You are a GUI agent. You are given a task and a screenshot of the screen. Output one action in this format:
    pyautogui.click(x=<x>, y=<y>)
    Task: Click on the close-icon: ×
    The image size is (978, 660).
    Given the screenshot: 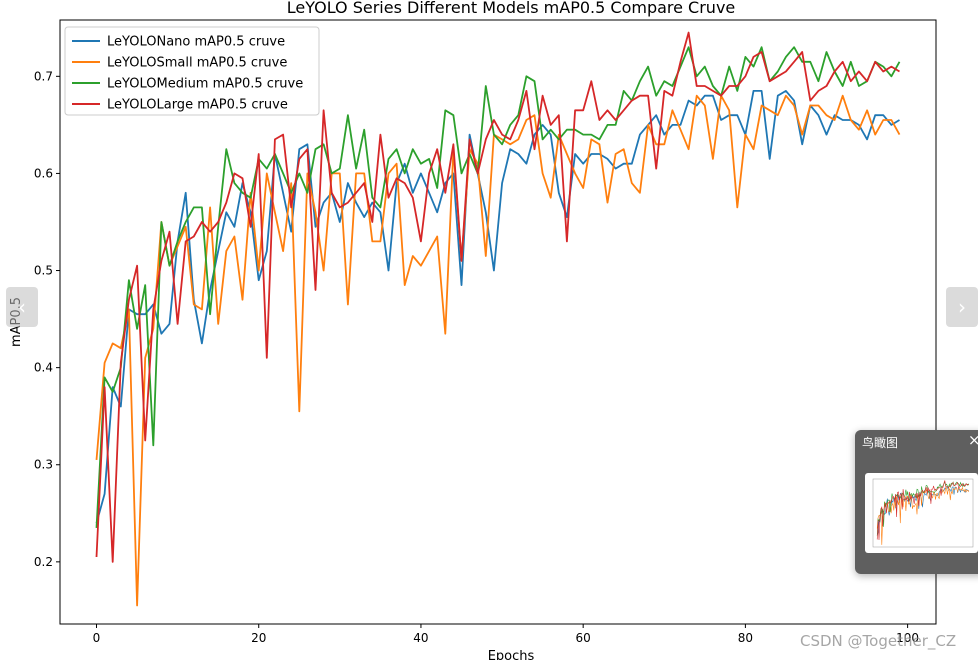 What is the action you would take?
    pyautogui.click(x=973, y=440)
    